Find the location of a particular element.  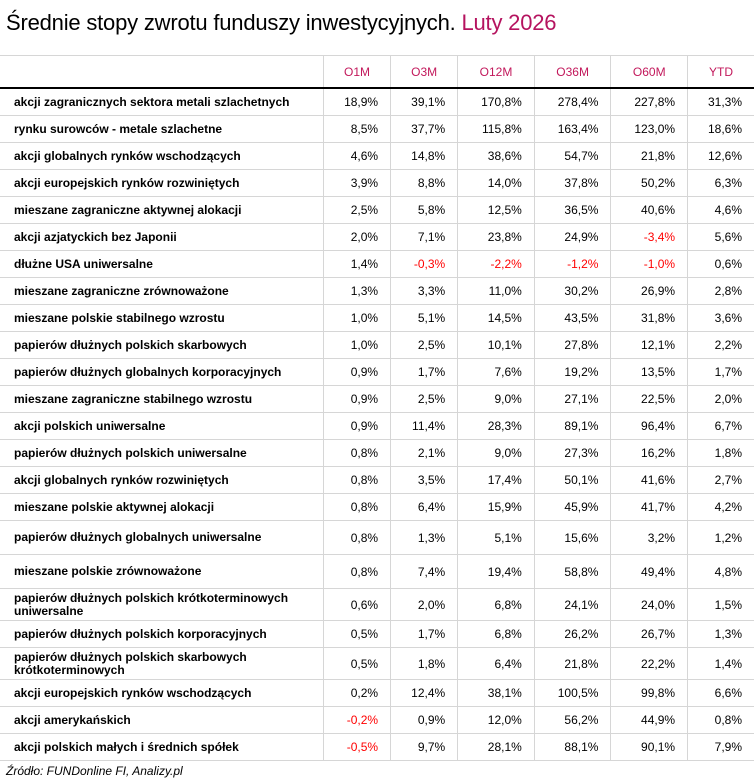

fund-category: papierów dłużnych globalnych uniwersalne is located at coordinates (162, 537).